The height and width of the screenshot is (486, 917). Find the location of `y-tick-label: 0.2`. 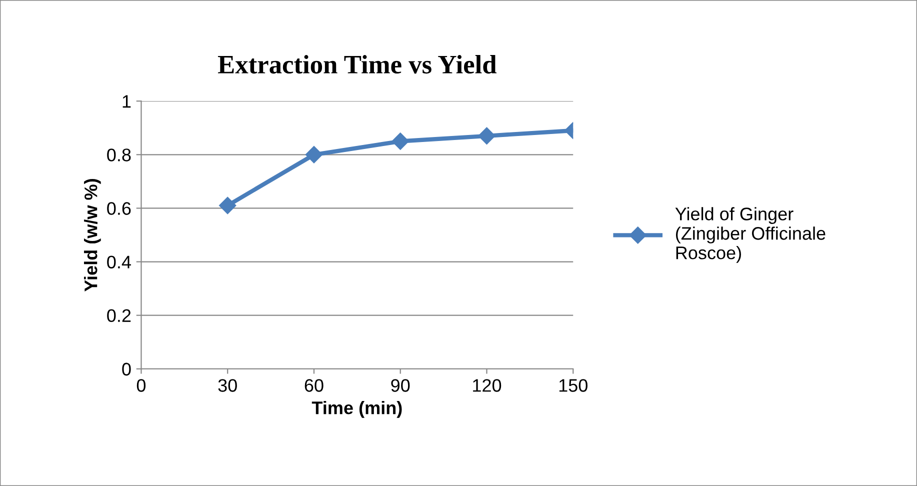

y-tick-label: 0.2 is located at coordinates (119, 315).